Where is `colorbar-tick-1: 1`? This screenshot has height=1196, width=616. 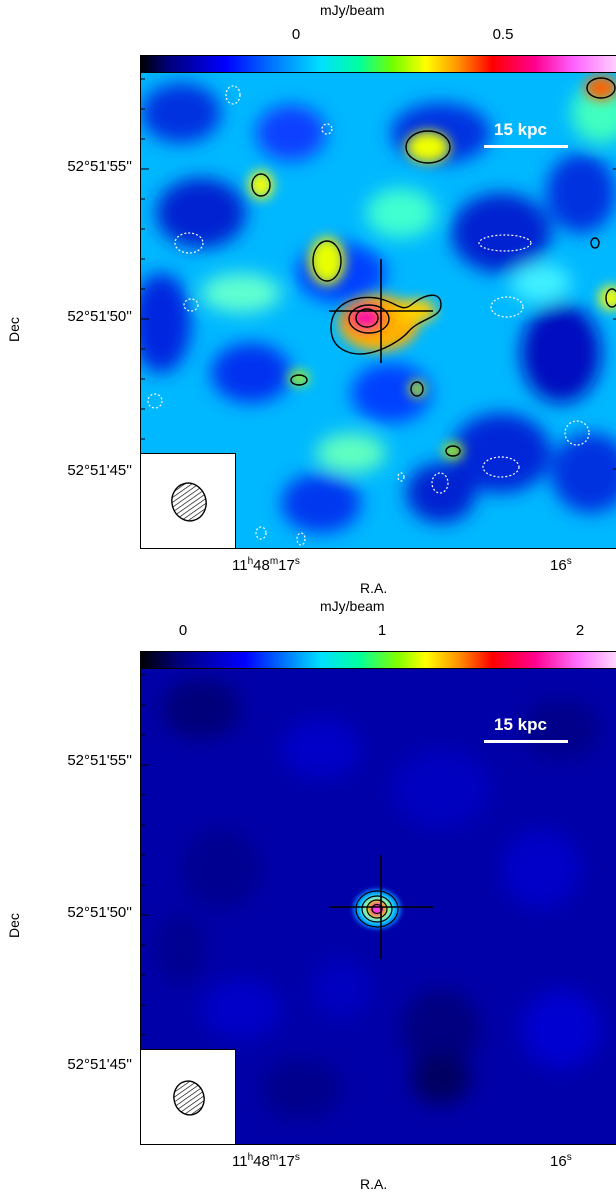 colorbar-tick-1: 1 is located at coordinates (382, 630).